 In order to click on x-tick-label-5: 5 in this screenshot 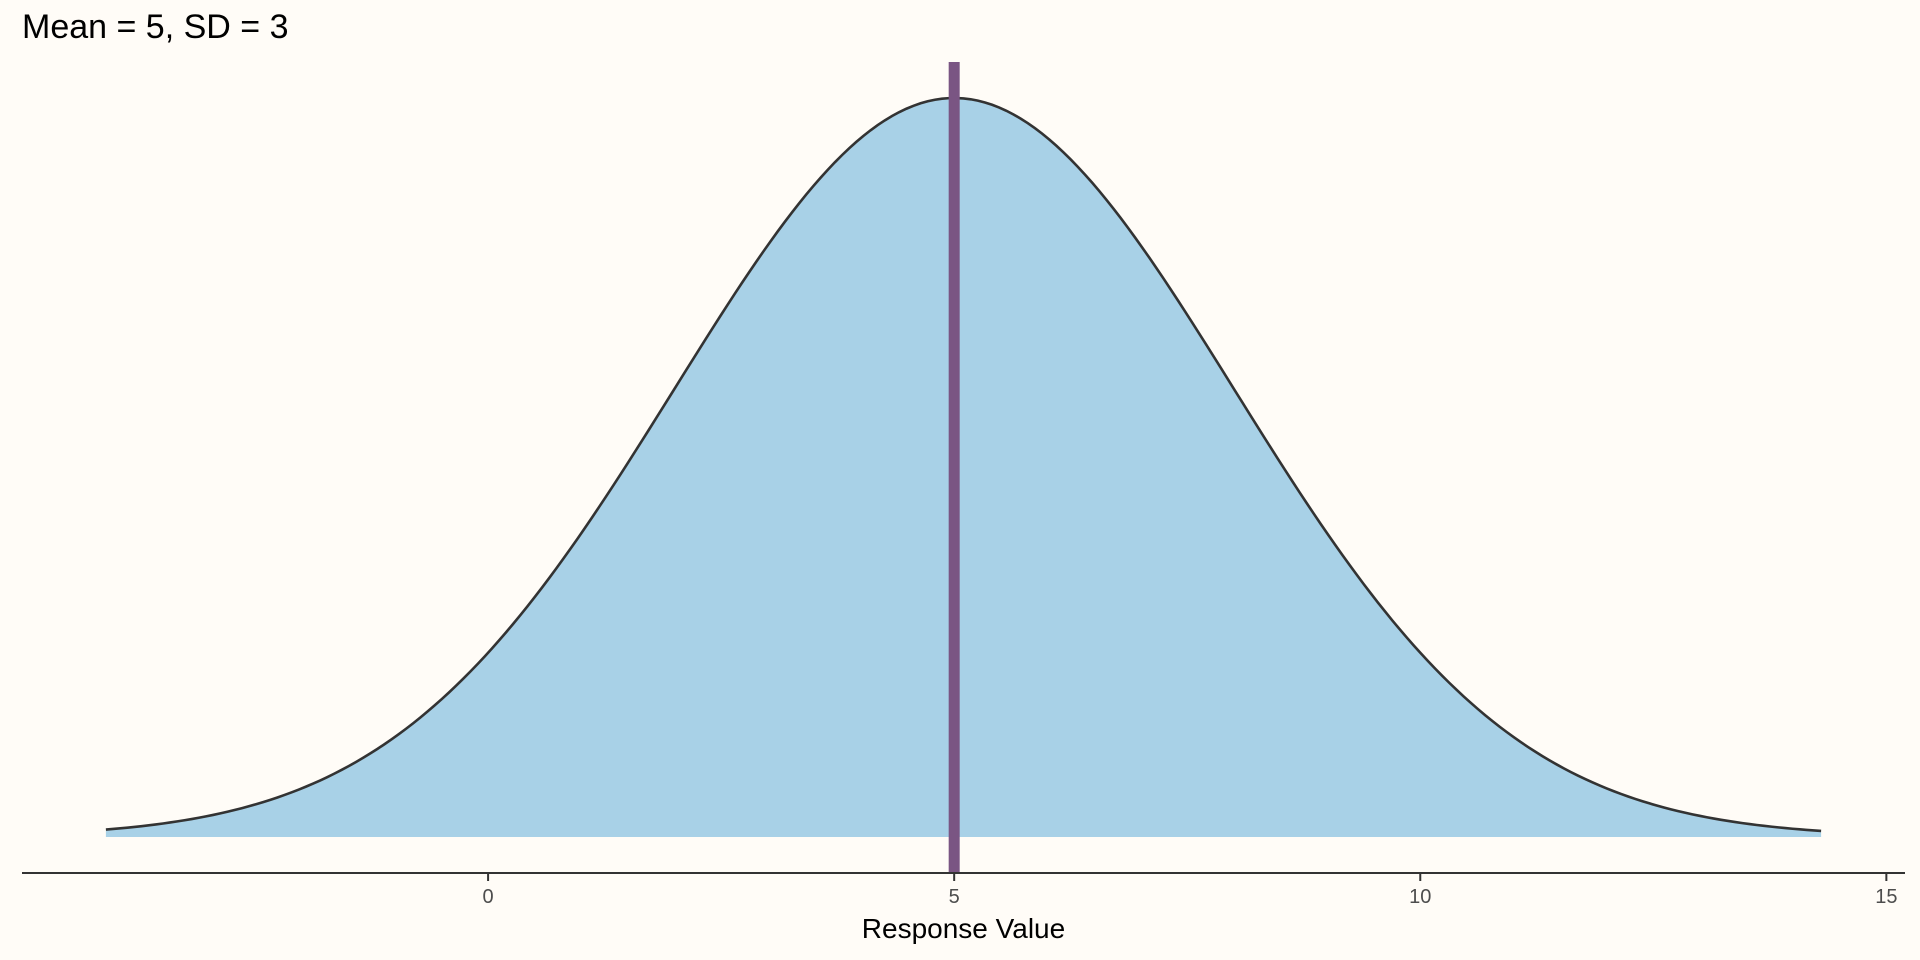, I will do `click(954, 897)`.